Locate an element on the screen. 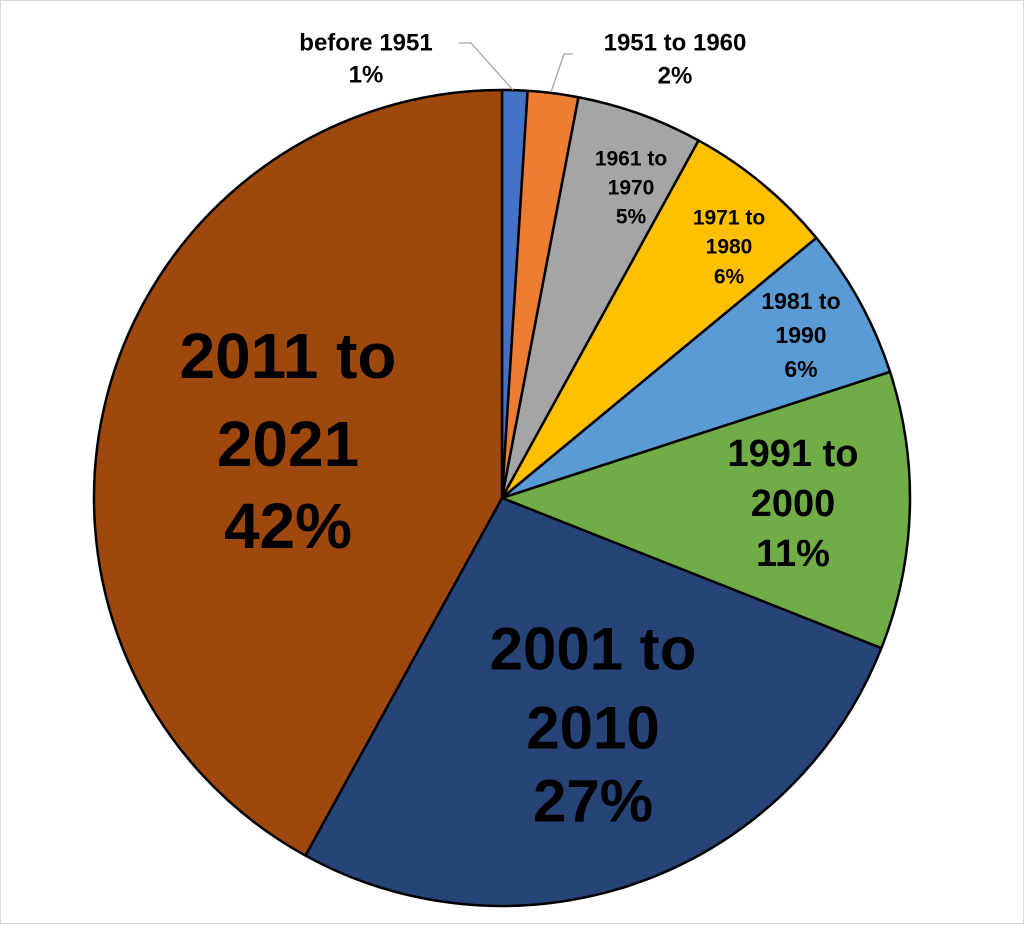 The height and width of the screenshot is (928, 1024). data-label-category: 1951 to 1960 is located at coordinates (675, 43).